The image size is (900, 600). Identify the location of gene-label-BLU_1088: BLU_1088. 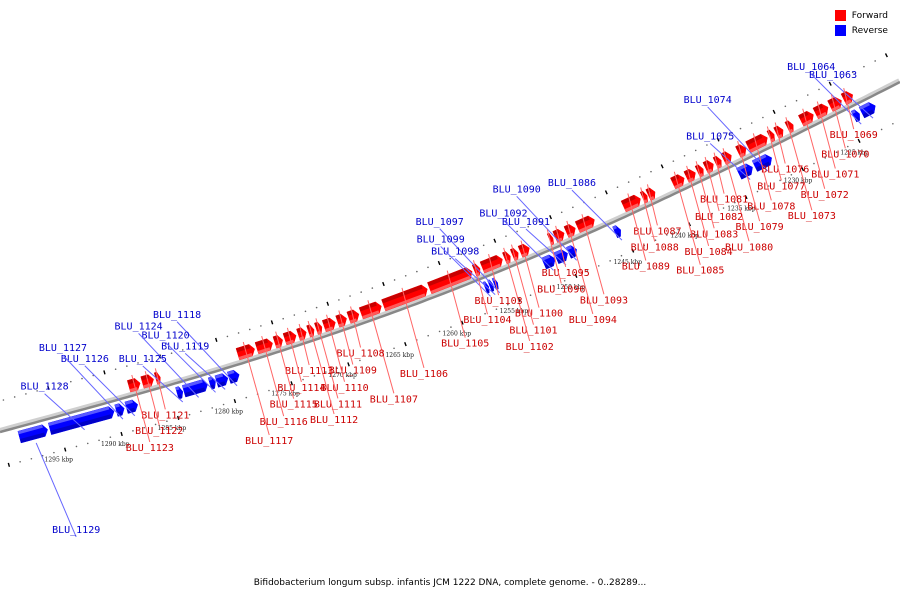
(655, 220).